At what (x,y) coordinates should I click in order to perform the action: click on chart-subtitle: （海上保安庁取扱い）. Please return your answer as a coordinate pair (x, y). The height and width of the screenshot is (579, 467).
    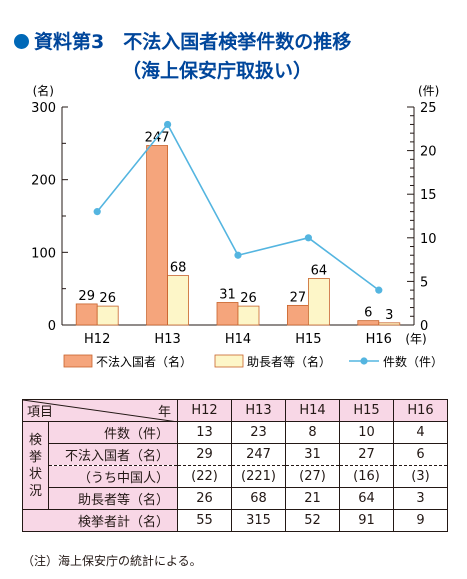
    Looking at the image, I should click on (217, 71).